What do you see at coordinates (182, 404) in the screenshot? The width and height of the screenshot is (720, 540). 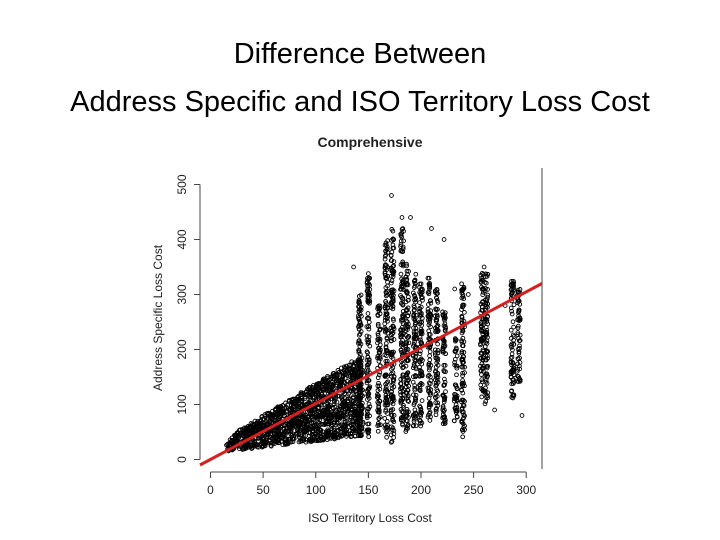 I see `y-tick-label-100: 100` at bounding box center [182, 404].